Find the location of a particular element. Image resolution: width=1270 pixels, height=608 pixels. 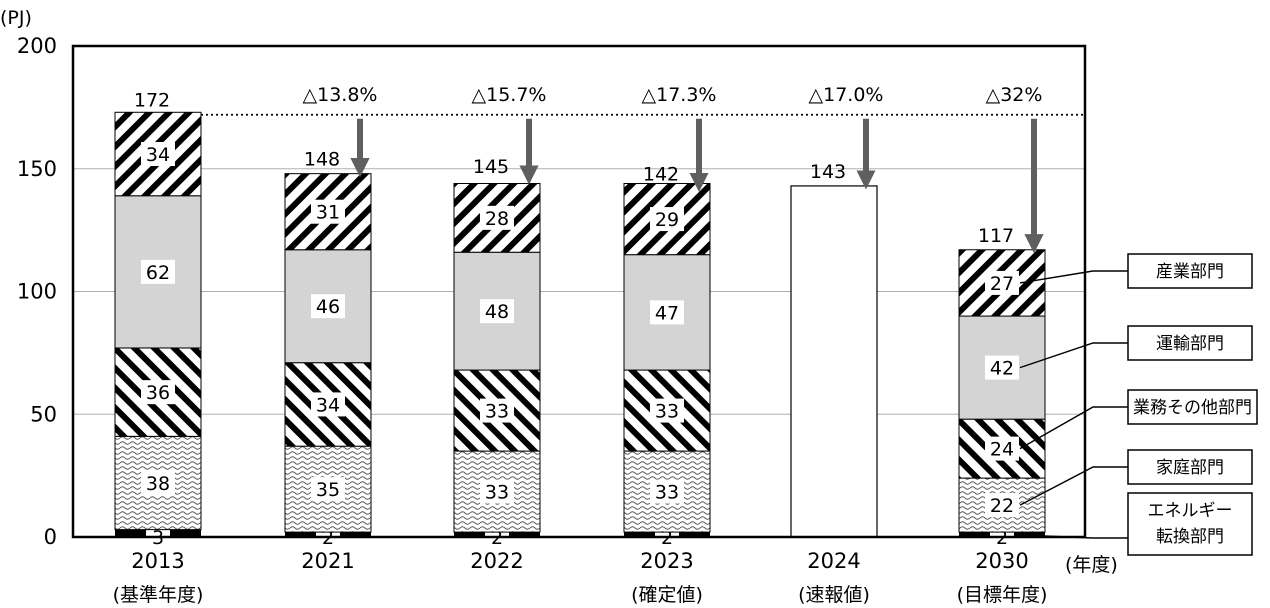

x-tick-sublabel: (確定値) is located at coordinates (667, 595).